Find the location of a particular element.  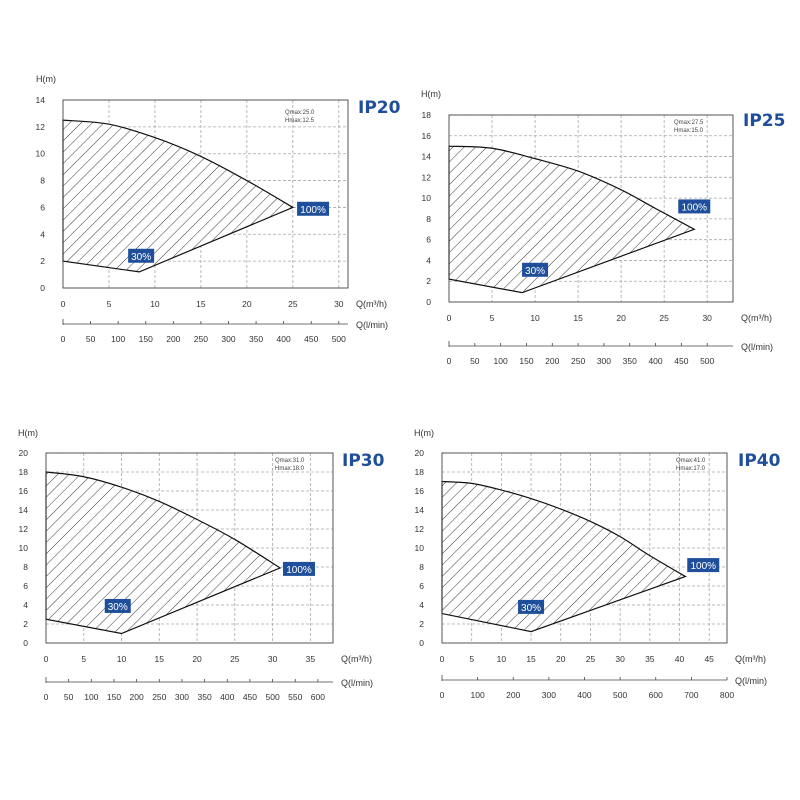

secondary-tick-label: 50 is located at coordinates (475, 361).